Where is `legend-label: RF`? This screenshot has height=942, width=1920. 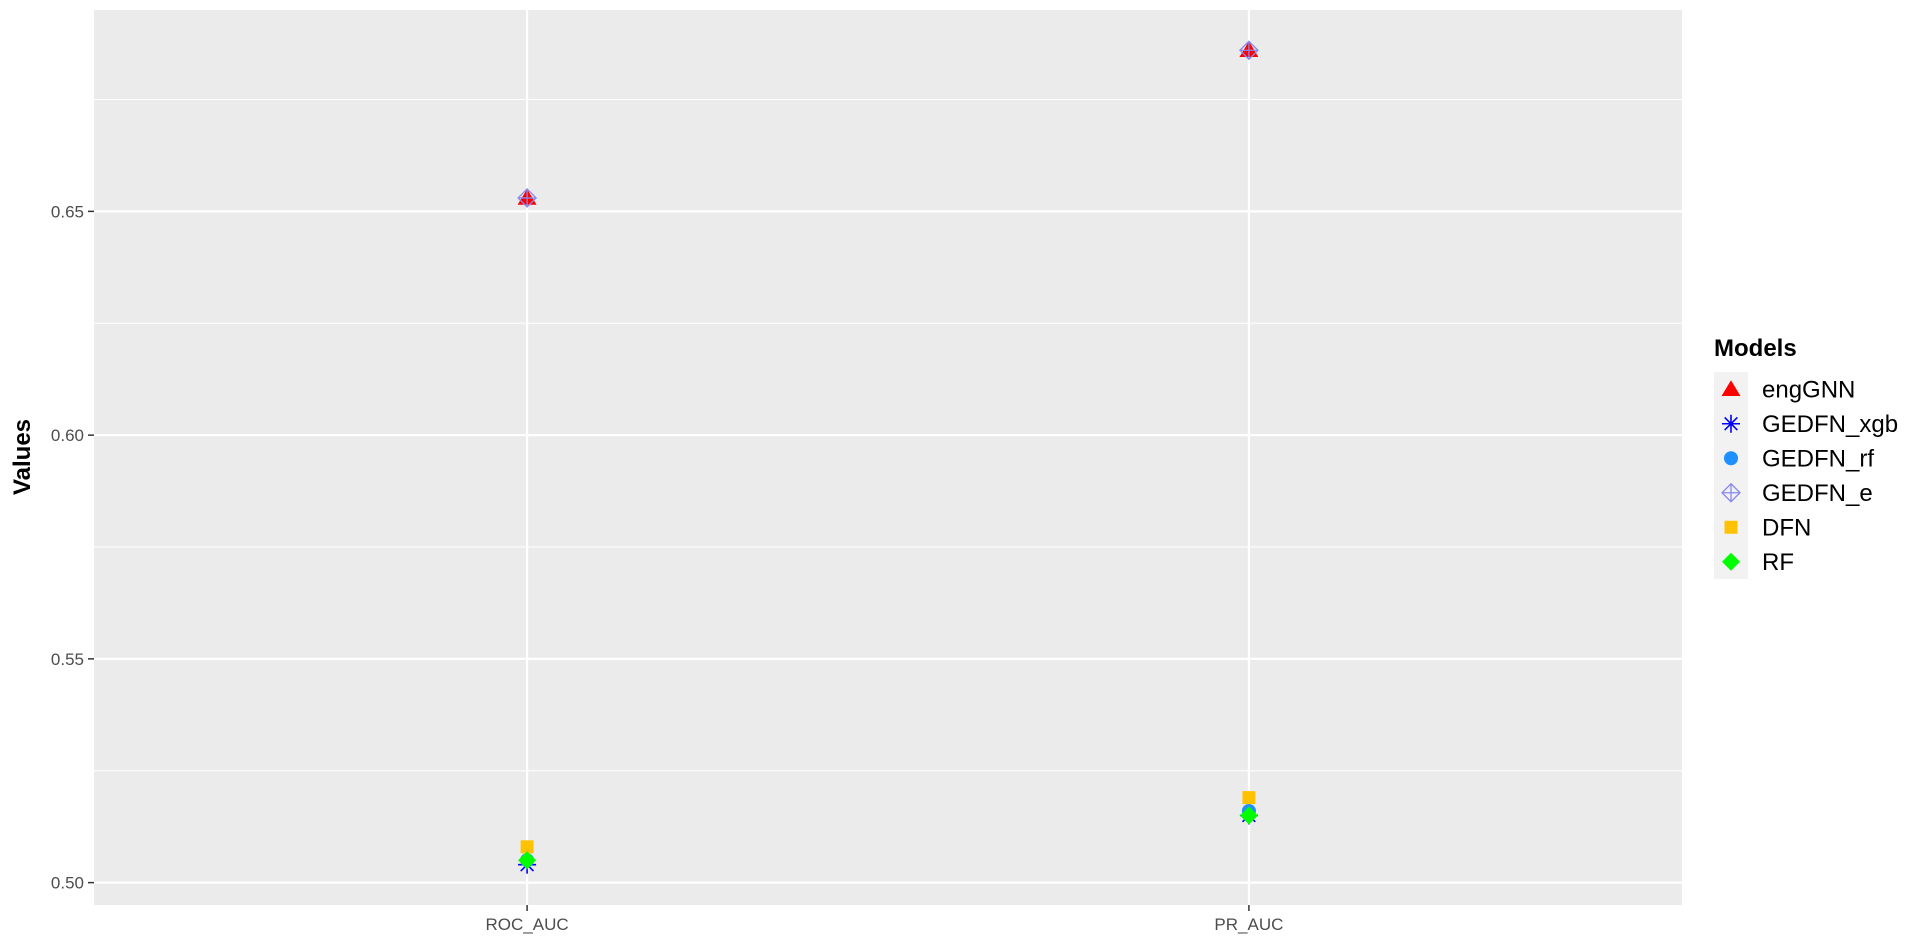
legend-label: RF is located at coordinates (1778, 562).